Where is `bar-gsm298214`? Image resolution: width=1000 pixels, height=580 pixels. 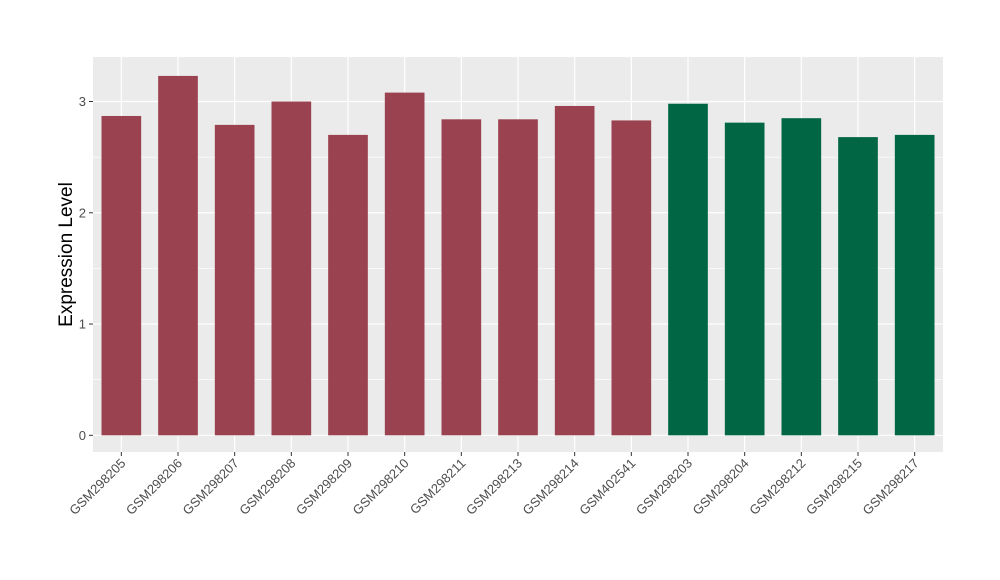 bar-gsm298214 is located at coordinates (574, 270).